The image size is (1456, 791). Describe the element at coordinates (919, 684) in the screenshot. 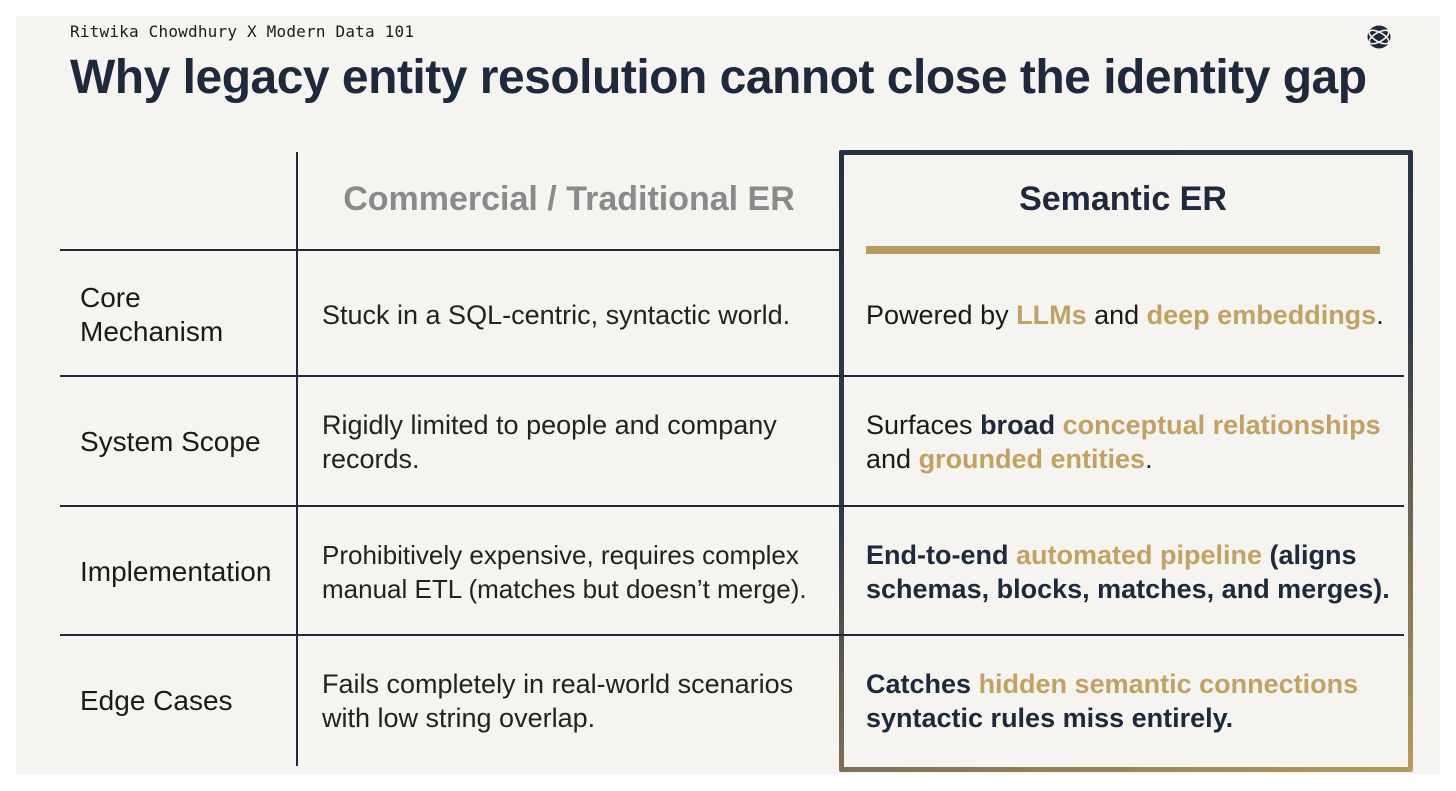

I see `bold-segment: Catches` at that location.